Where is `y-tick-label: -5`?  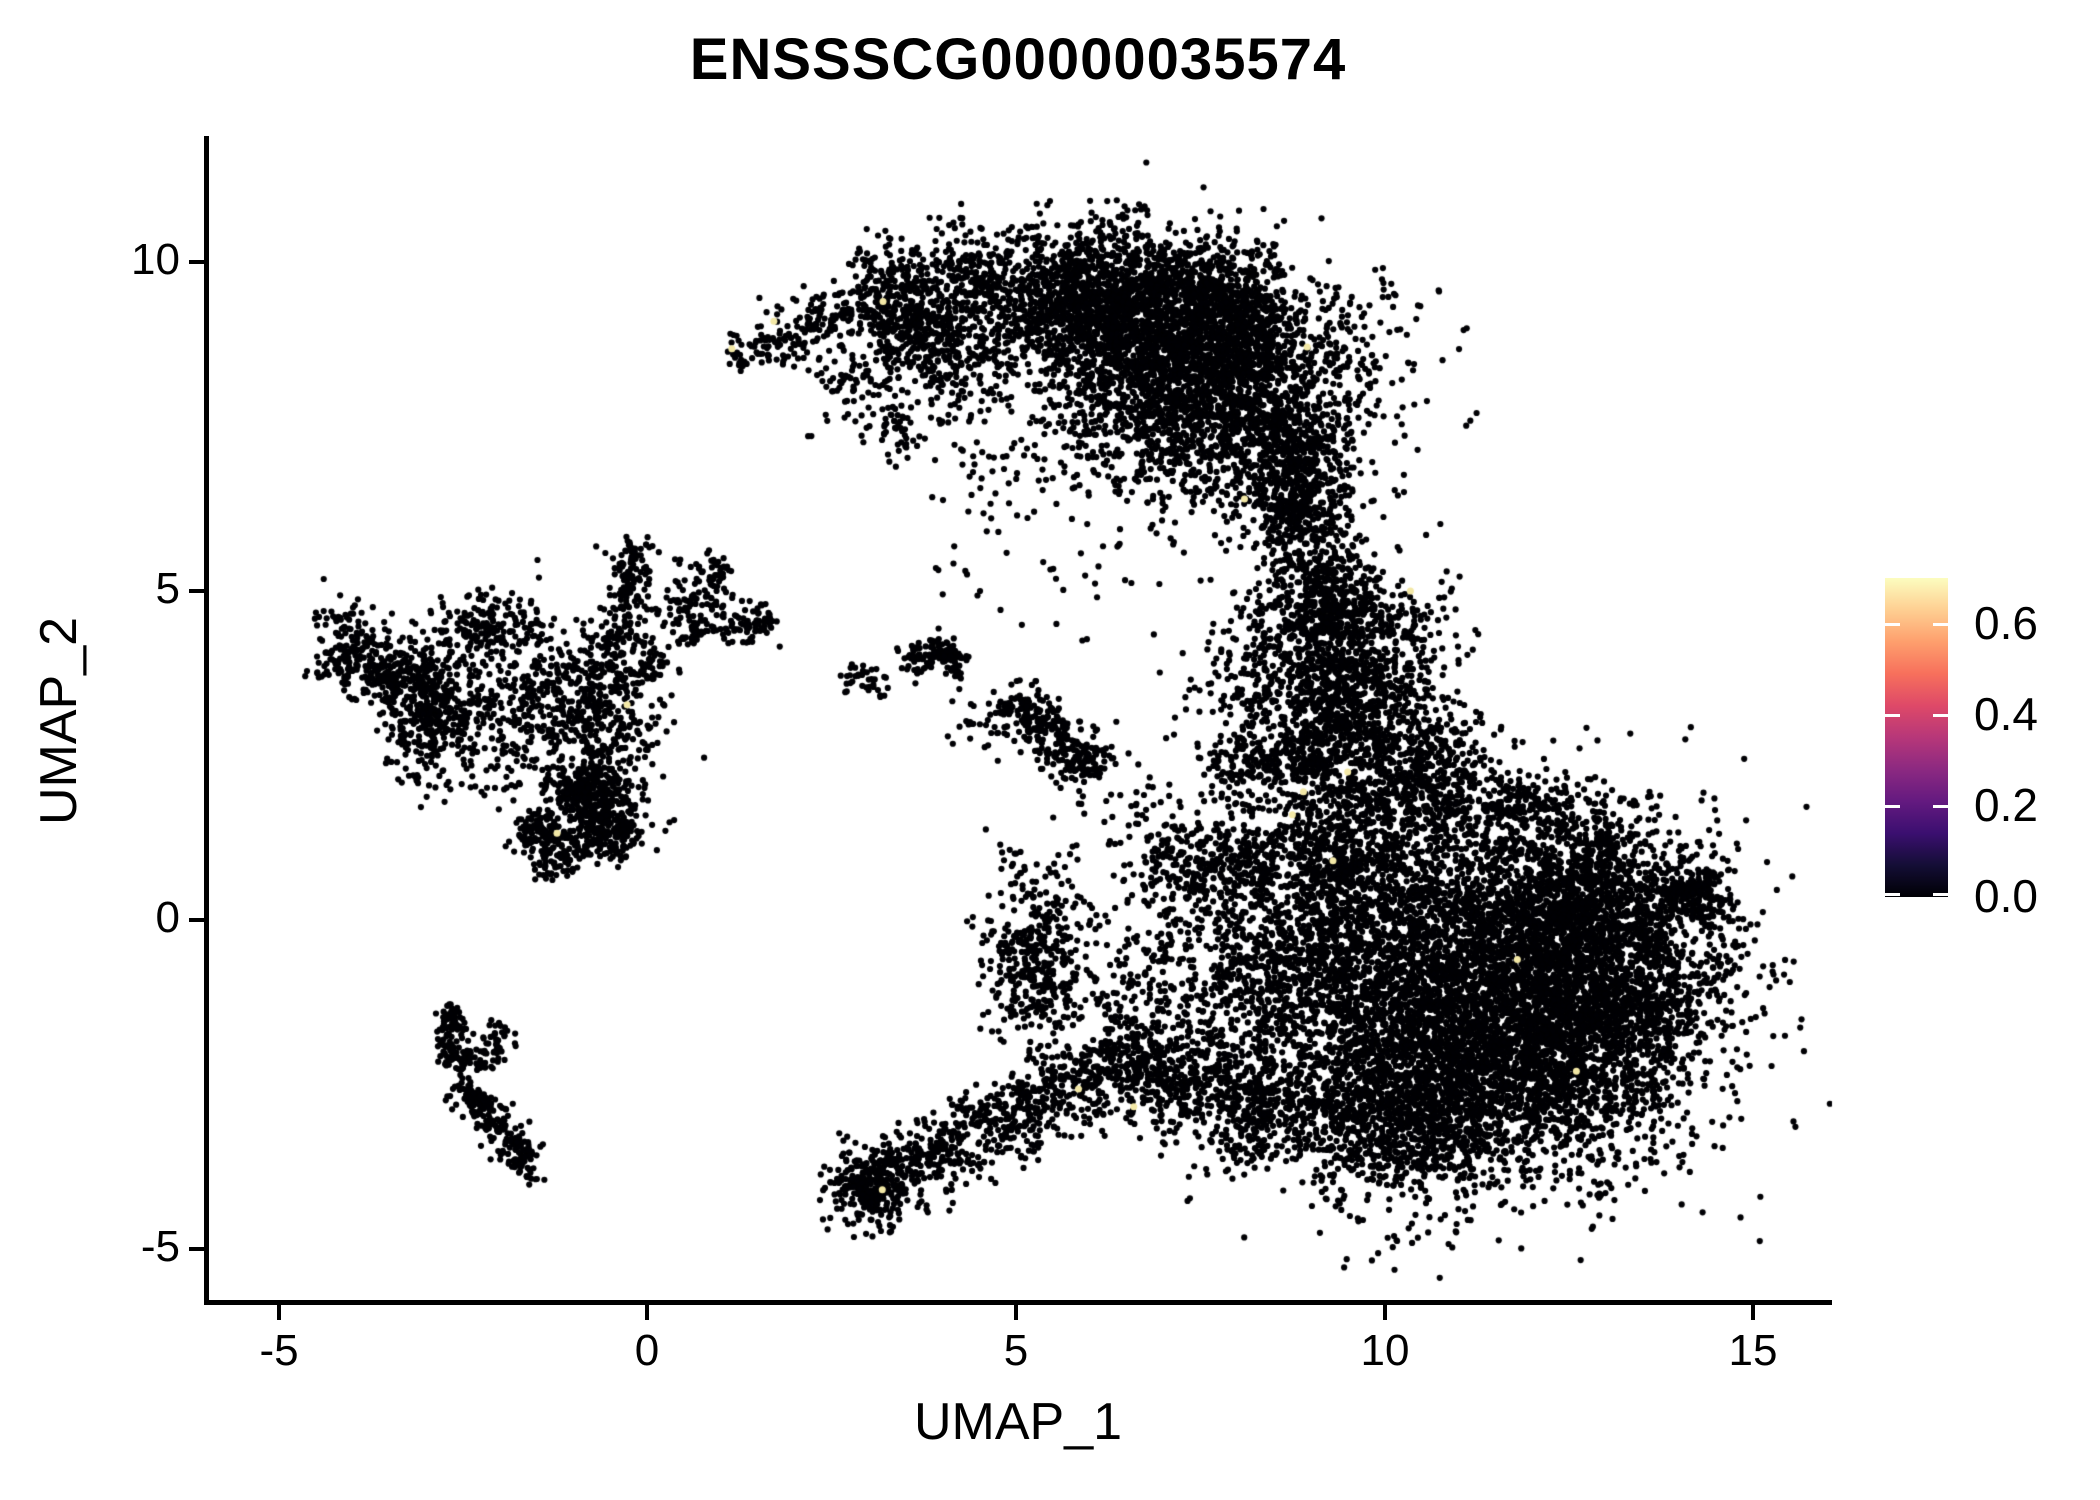 y-tick-label: -5 is located at coordinates (160, 1246).